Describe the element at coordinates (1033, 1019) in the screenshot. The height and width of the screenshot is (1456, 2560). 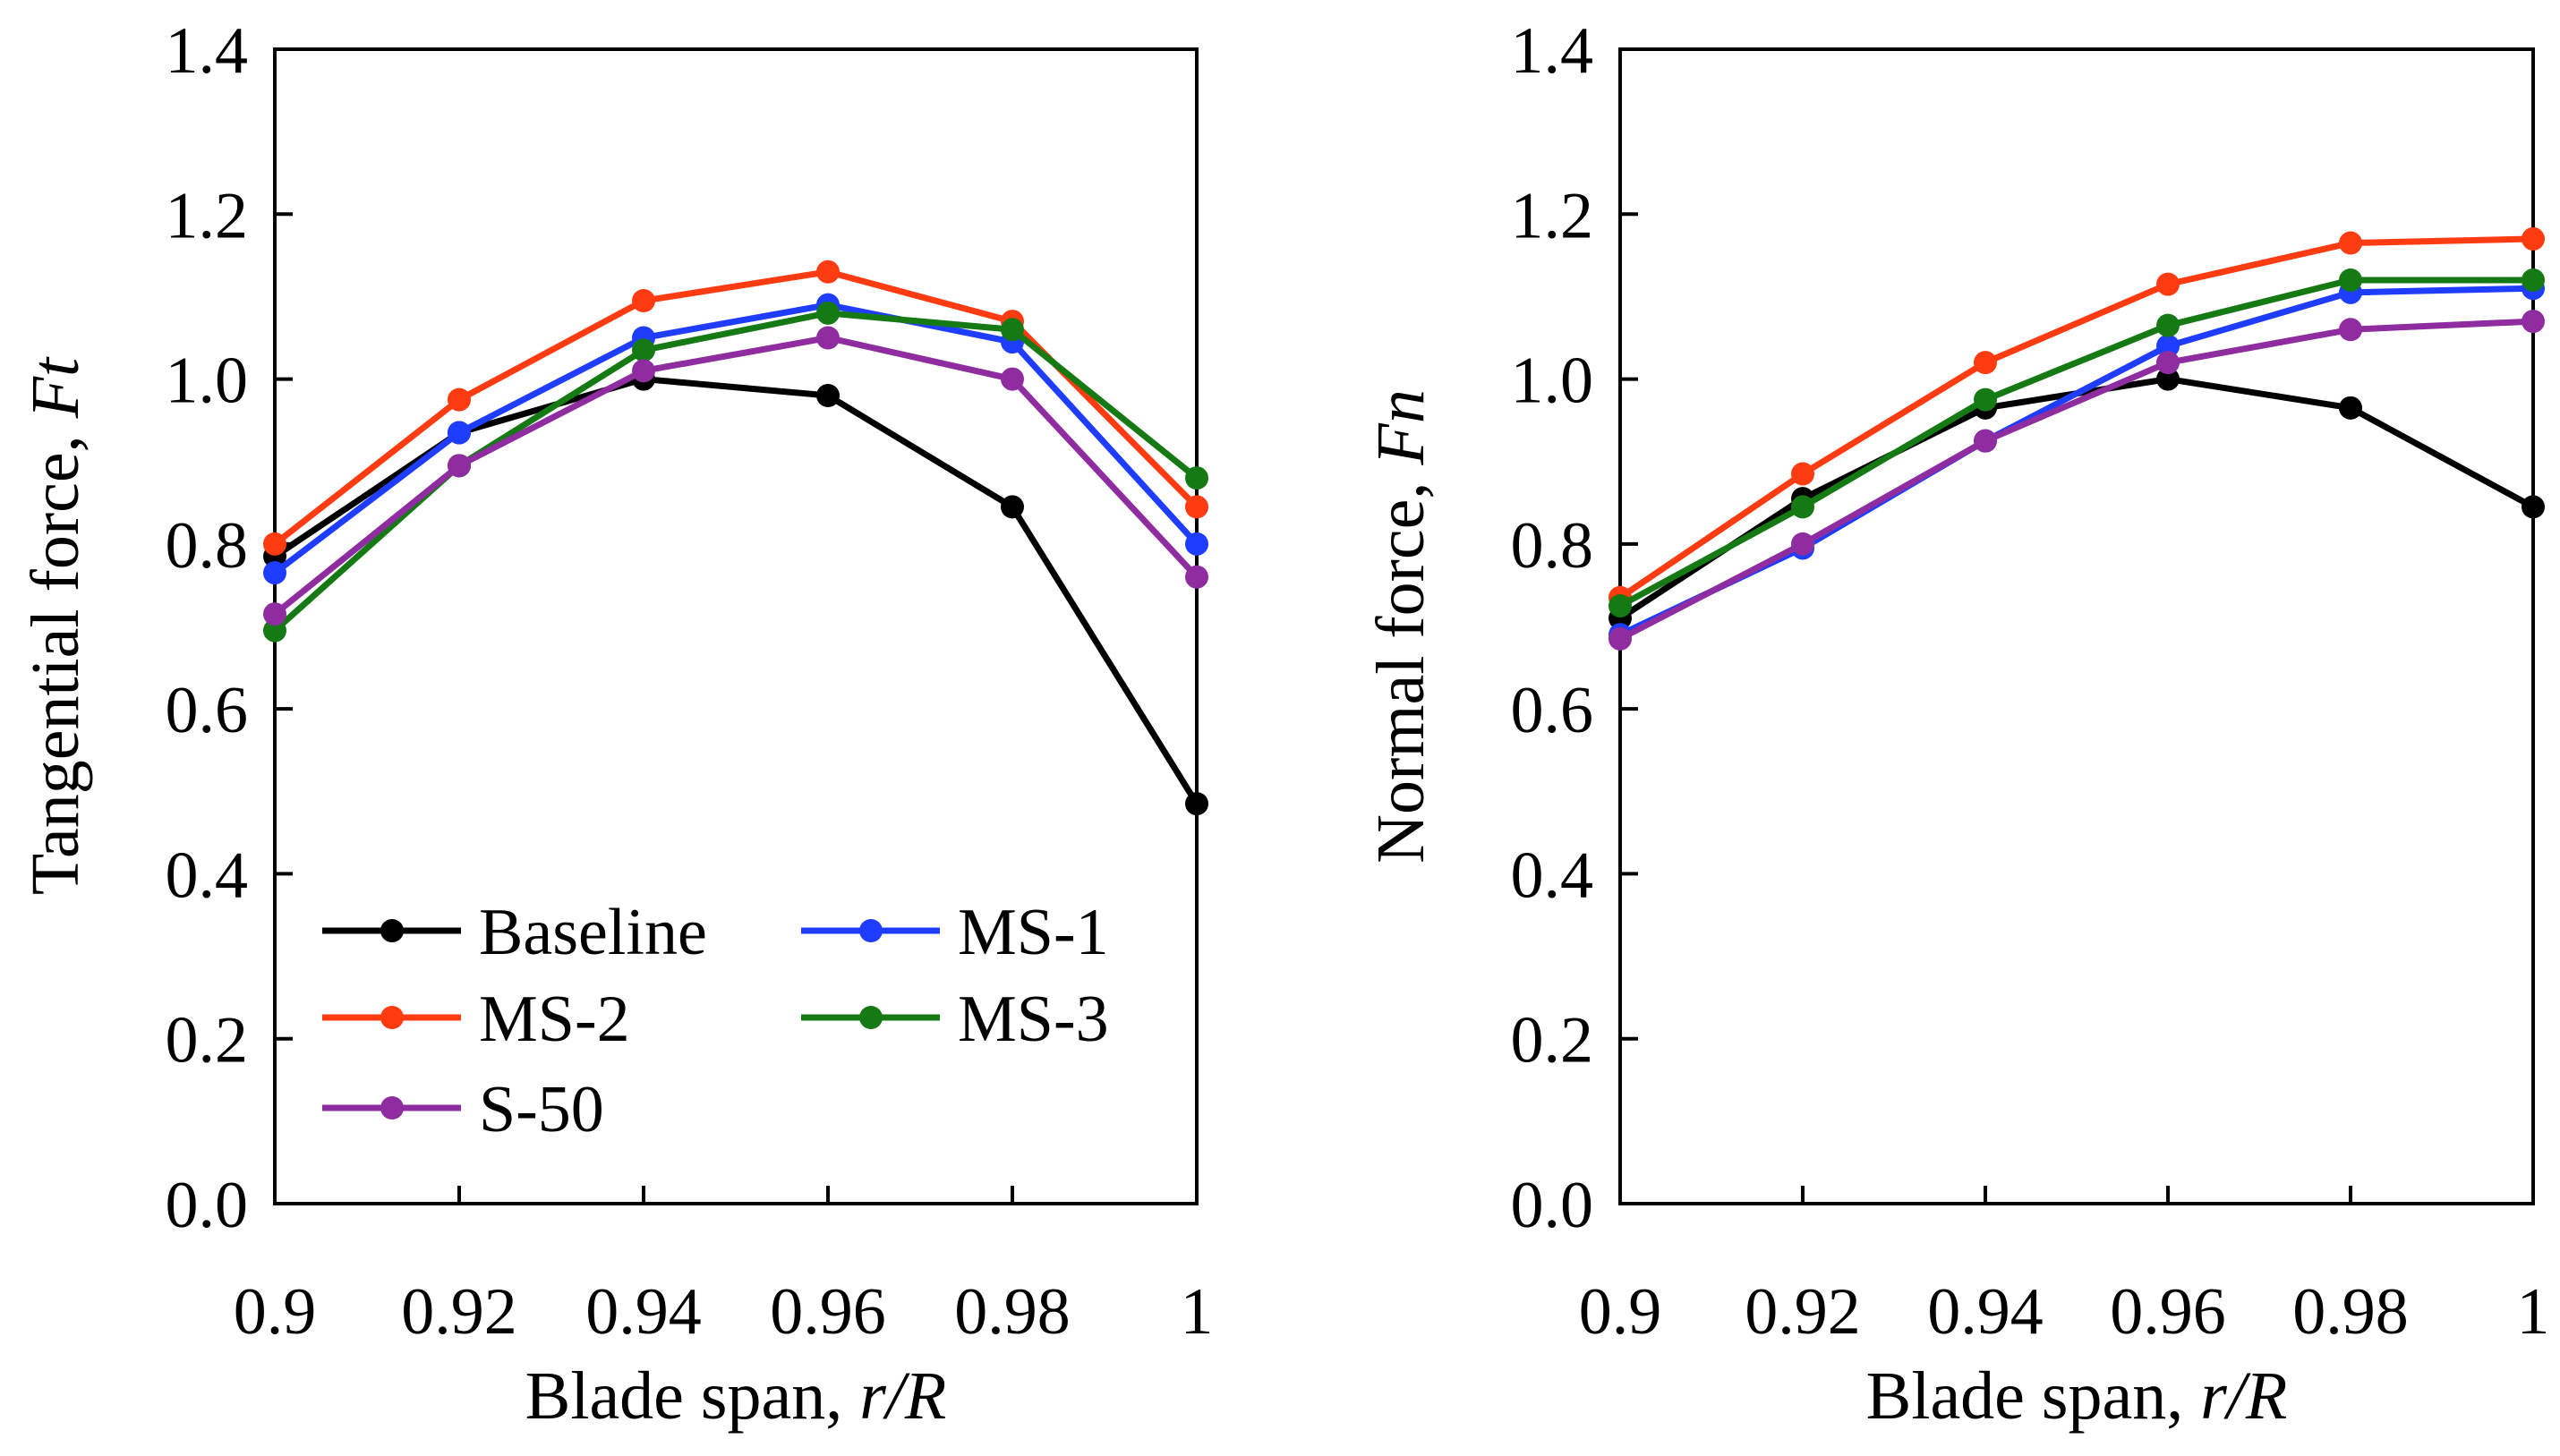
I see `legend-label: MS-3` at that location.